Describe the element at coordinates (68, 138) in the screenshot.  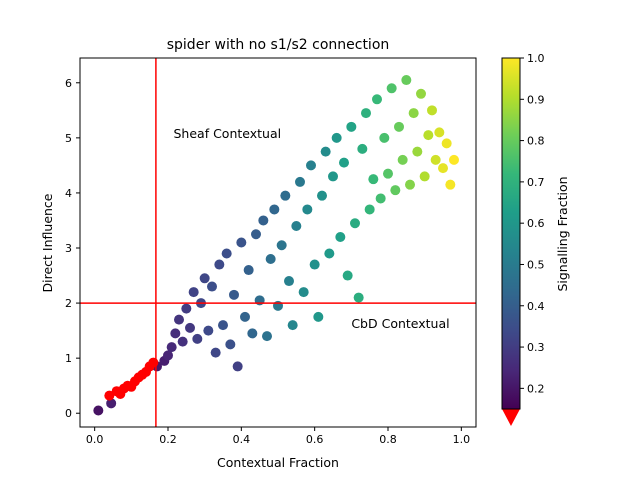
I see `y-tick-label: 5` at that location.